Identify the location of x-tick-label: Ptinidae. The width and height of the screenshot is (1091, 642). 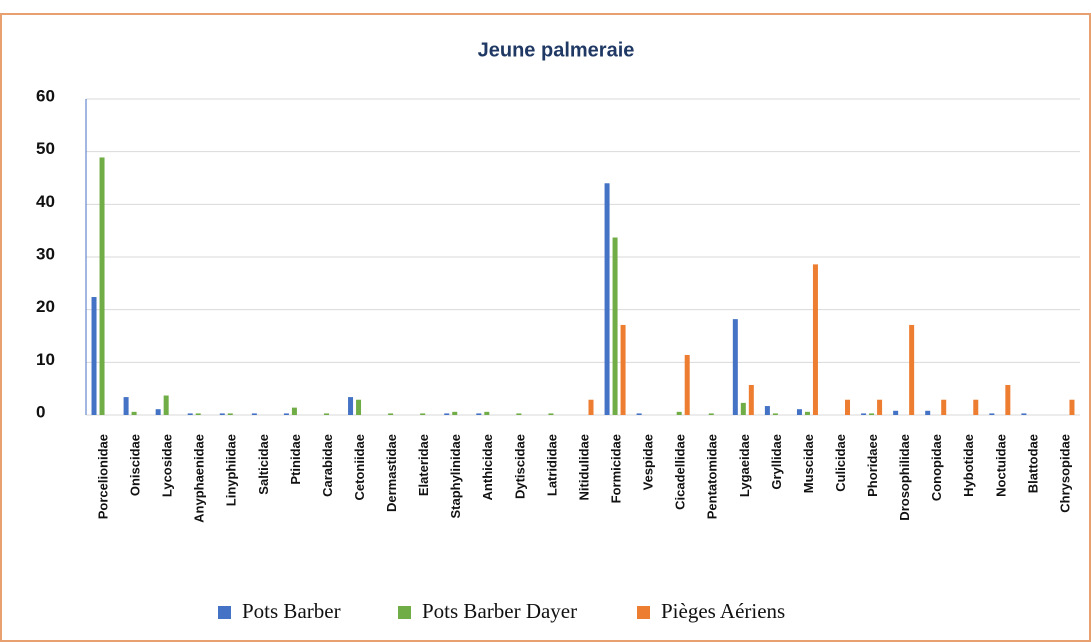
(295, 459).